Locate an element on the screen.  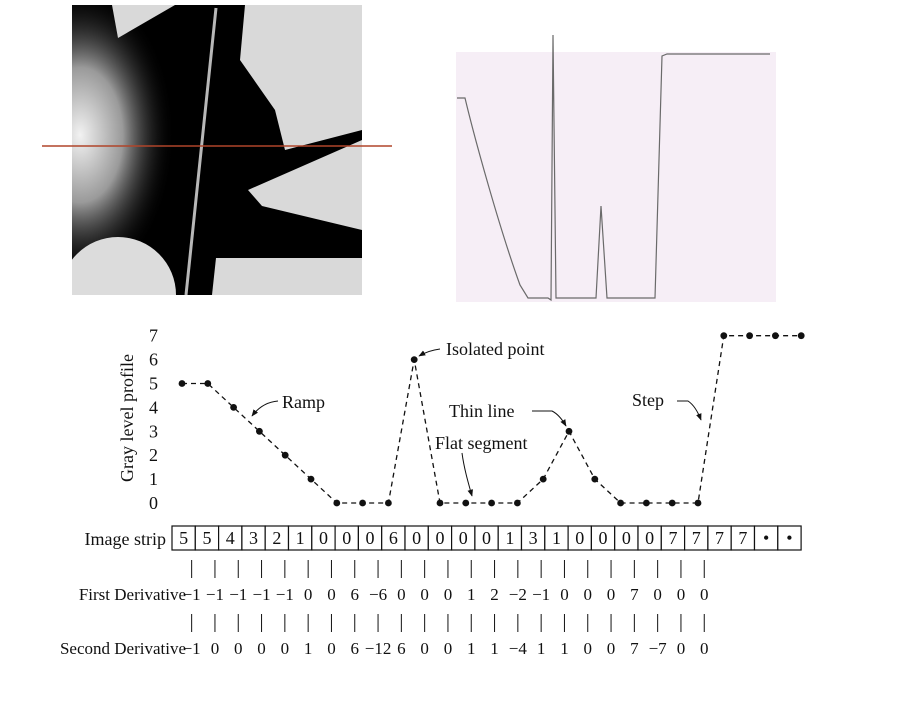
isolated-point-arrow is located at coordinates (429, 352).